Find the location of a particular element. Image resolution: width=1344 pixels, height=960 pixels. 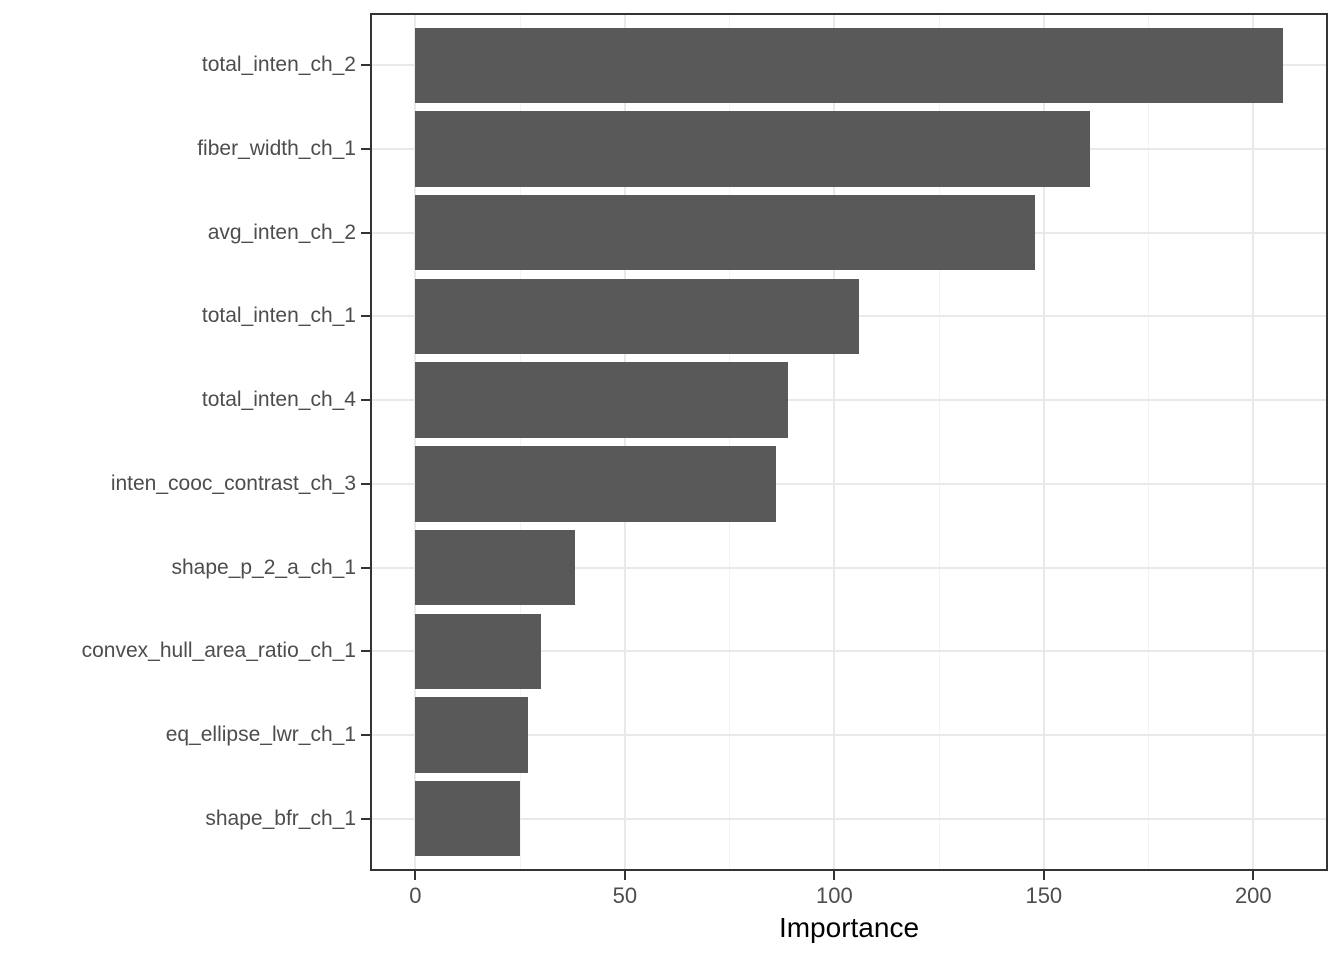

x-axis-tick-label: 150 is located at coordinates (1044, 895).